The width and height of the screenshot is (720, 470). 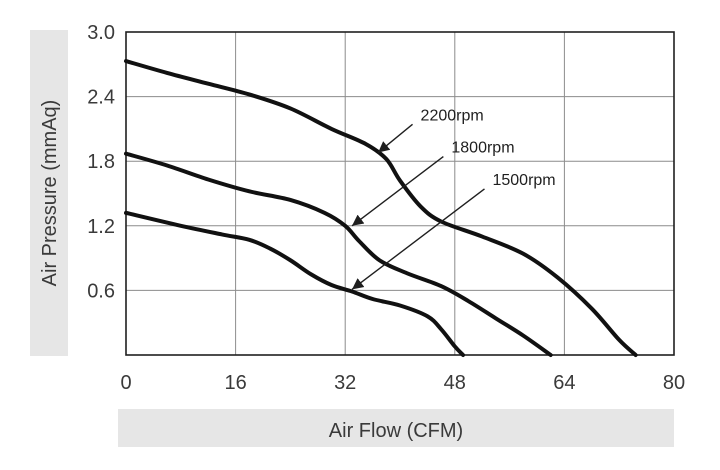 What do you see at coordinates (101, 227) in the screenshot?
I see `y-tick-label-1: 1.2` at bounding box center [101, 227].